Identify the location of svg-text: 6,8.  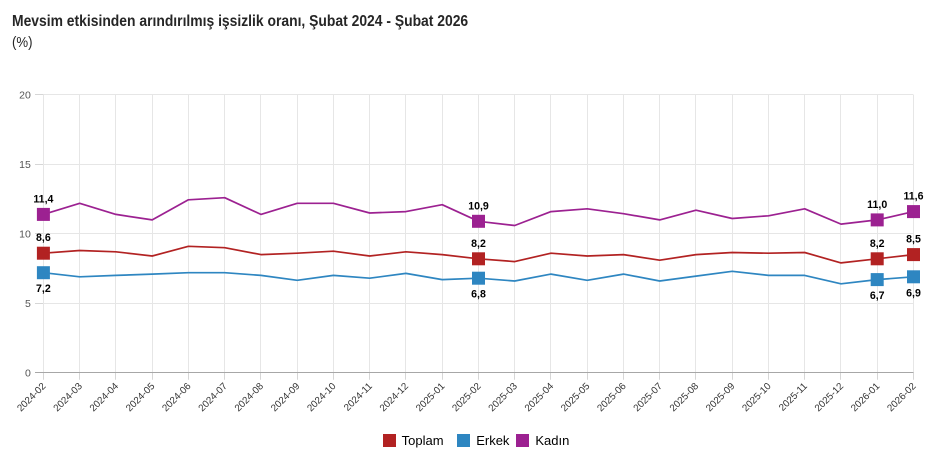
(478, 295).